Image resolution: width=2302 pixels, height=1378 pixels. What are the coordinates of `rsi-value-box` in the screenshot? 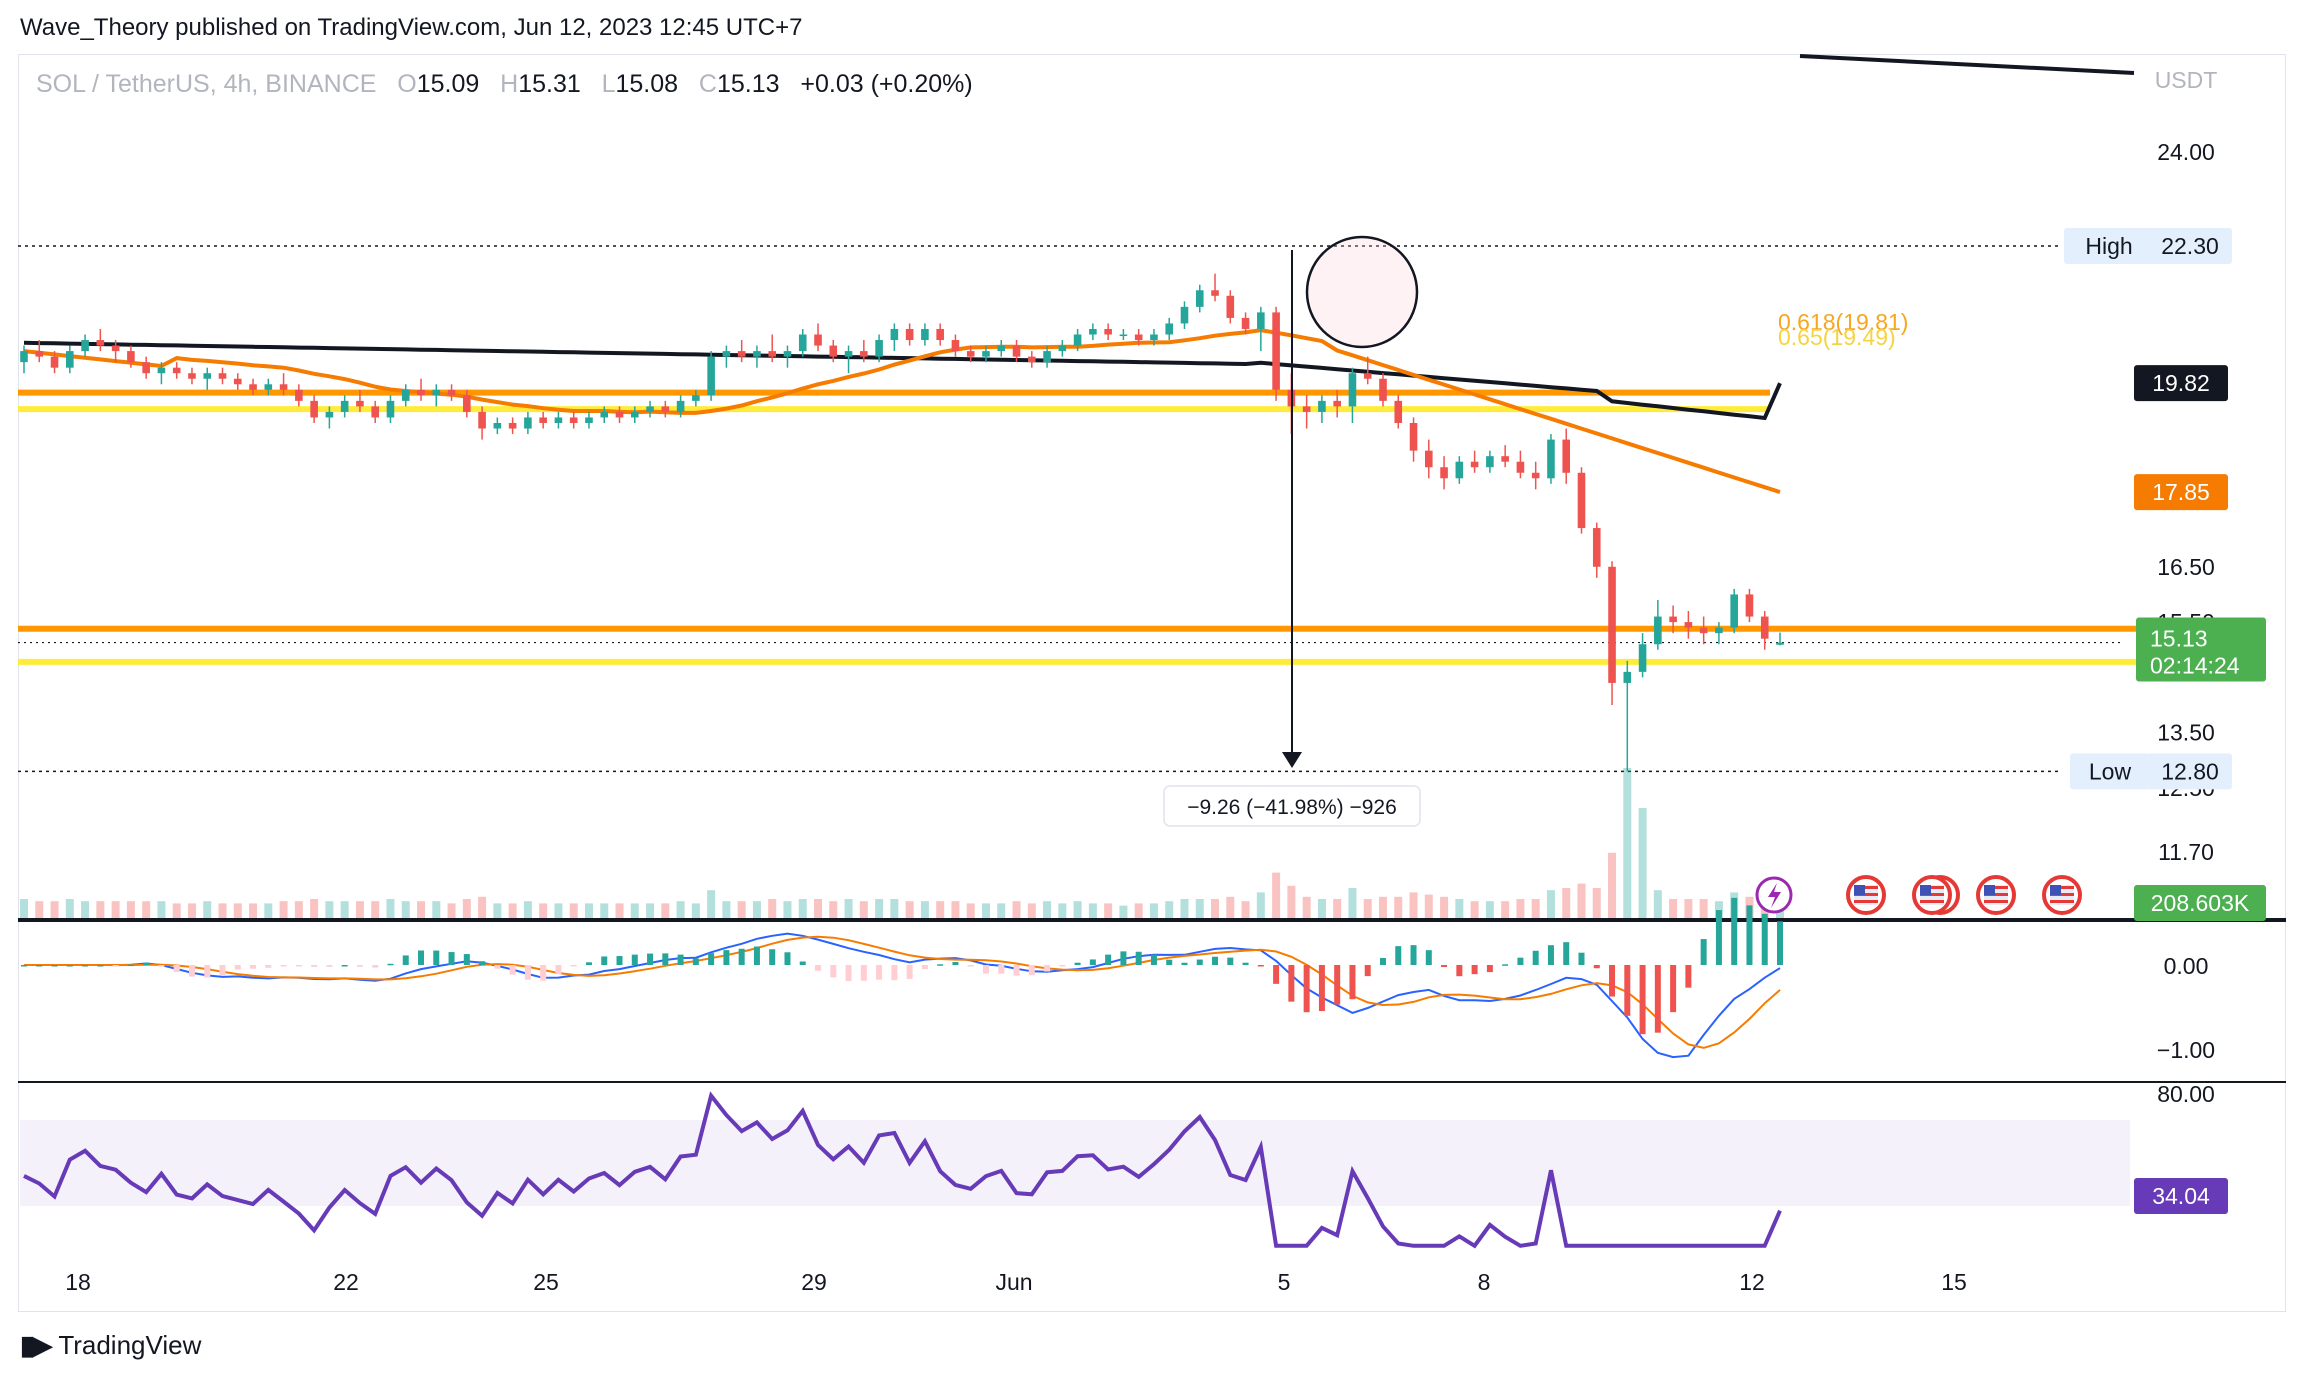 It's located at (2181, 1196).